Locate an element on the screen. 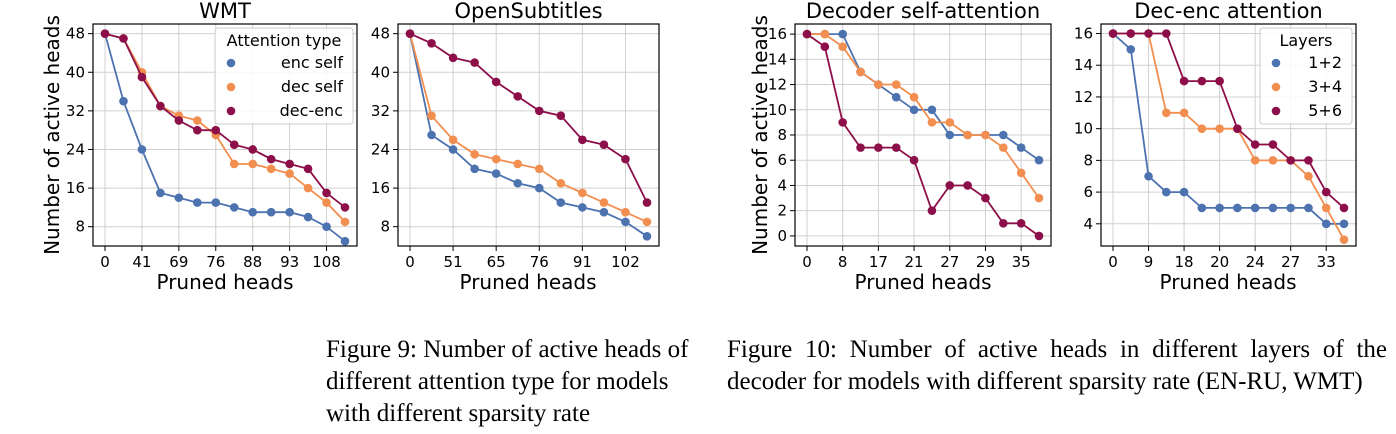 The width and height of the screenshot is (1396, 434). x-tick-label: 29 is located at coordinates (985, 262).